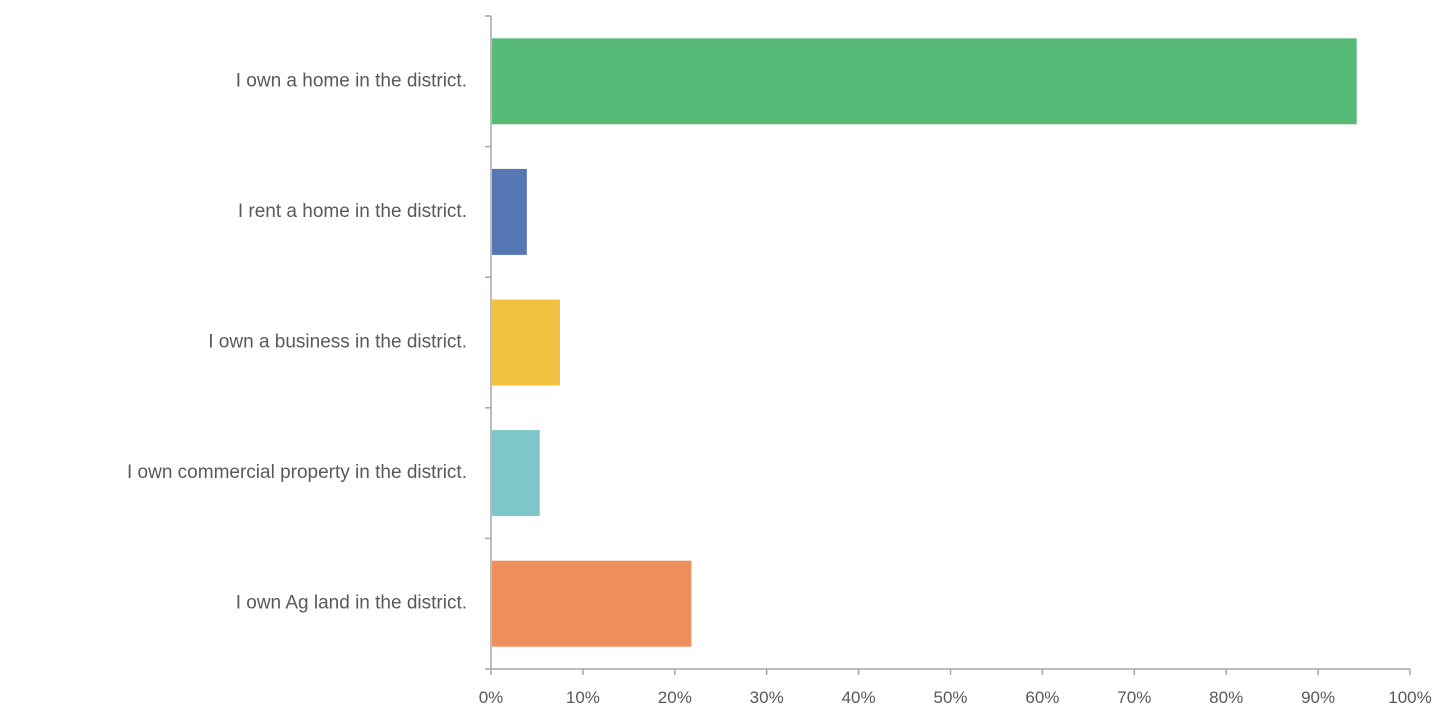 This screenshot has width=1443, height=715. What do you see at coordinates (352, 211) in the screenshot?
I see `category-label: I rent a home in the district.` at bounding box center [352, 211].